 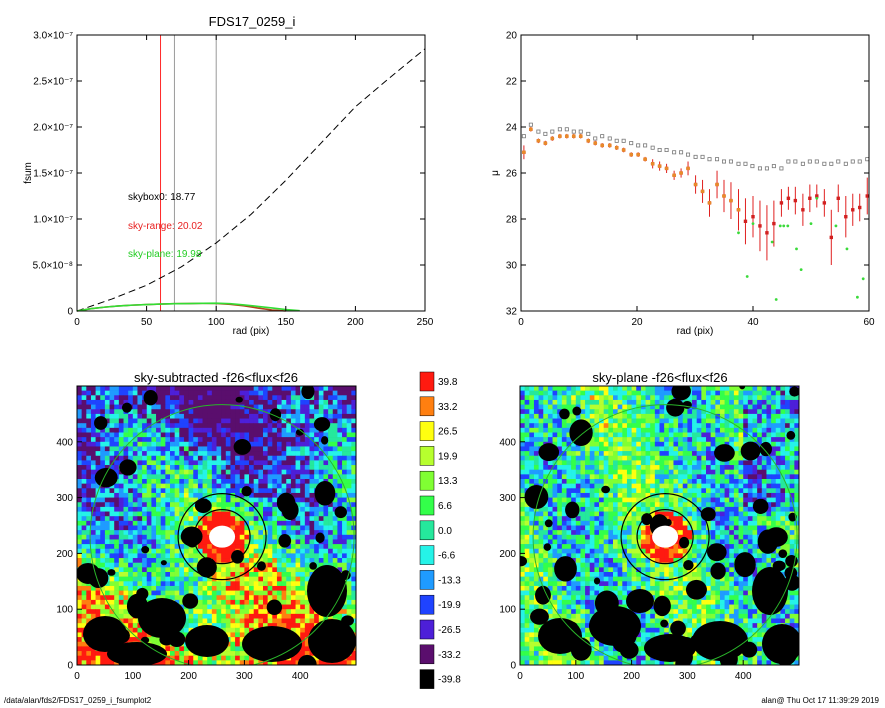 I want to click on masked-source, so click(x=325, y=440).